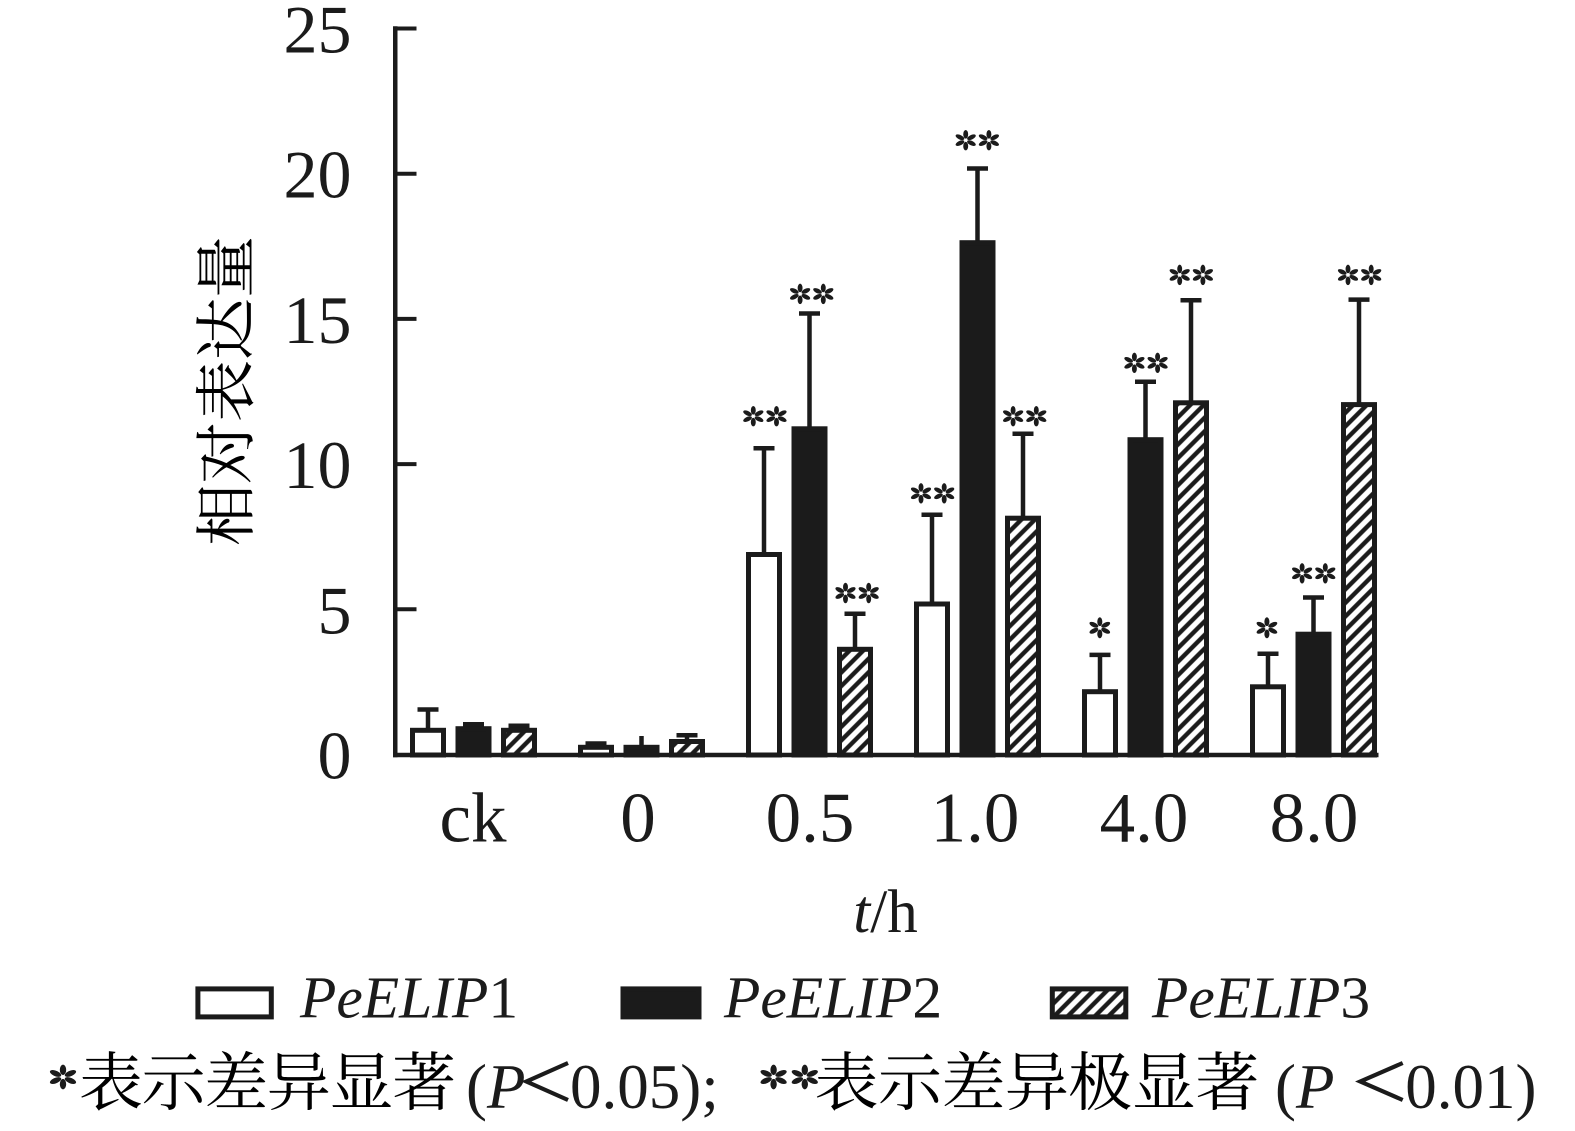 The image size is (1575, 1131). Describe the element at coordinates (318, 320) in the screenshot. I see `svg-text: 15` at that location.